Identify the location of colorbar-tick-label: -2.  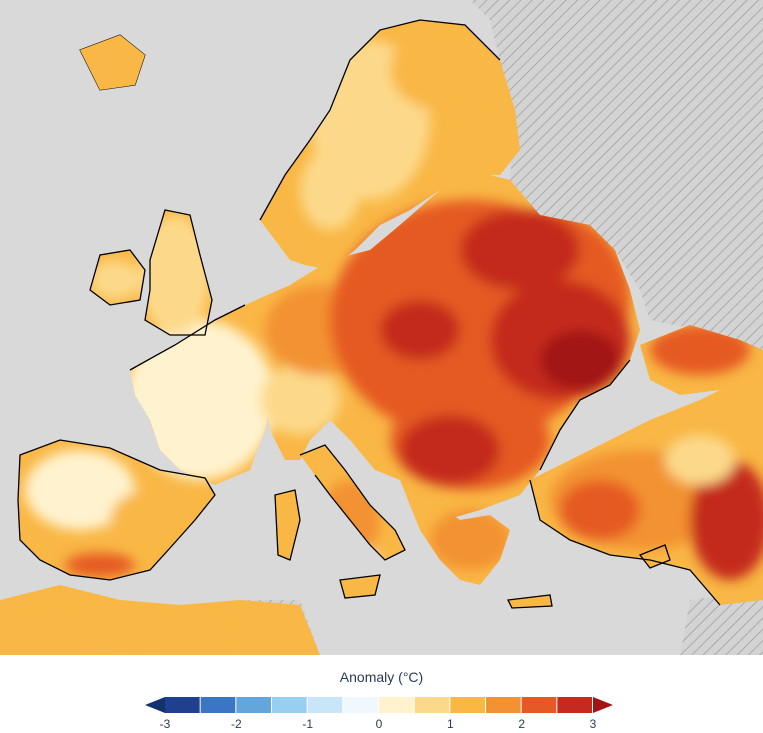
(236, 724).